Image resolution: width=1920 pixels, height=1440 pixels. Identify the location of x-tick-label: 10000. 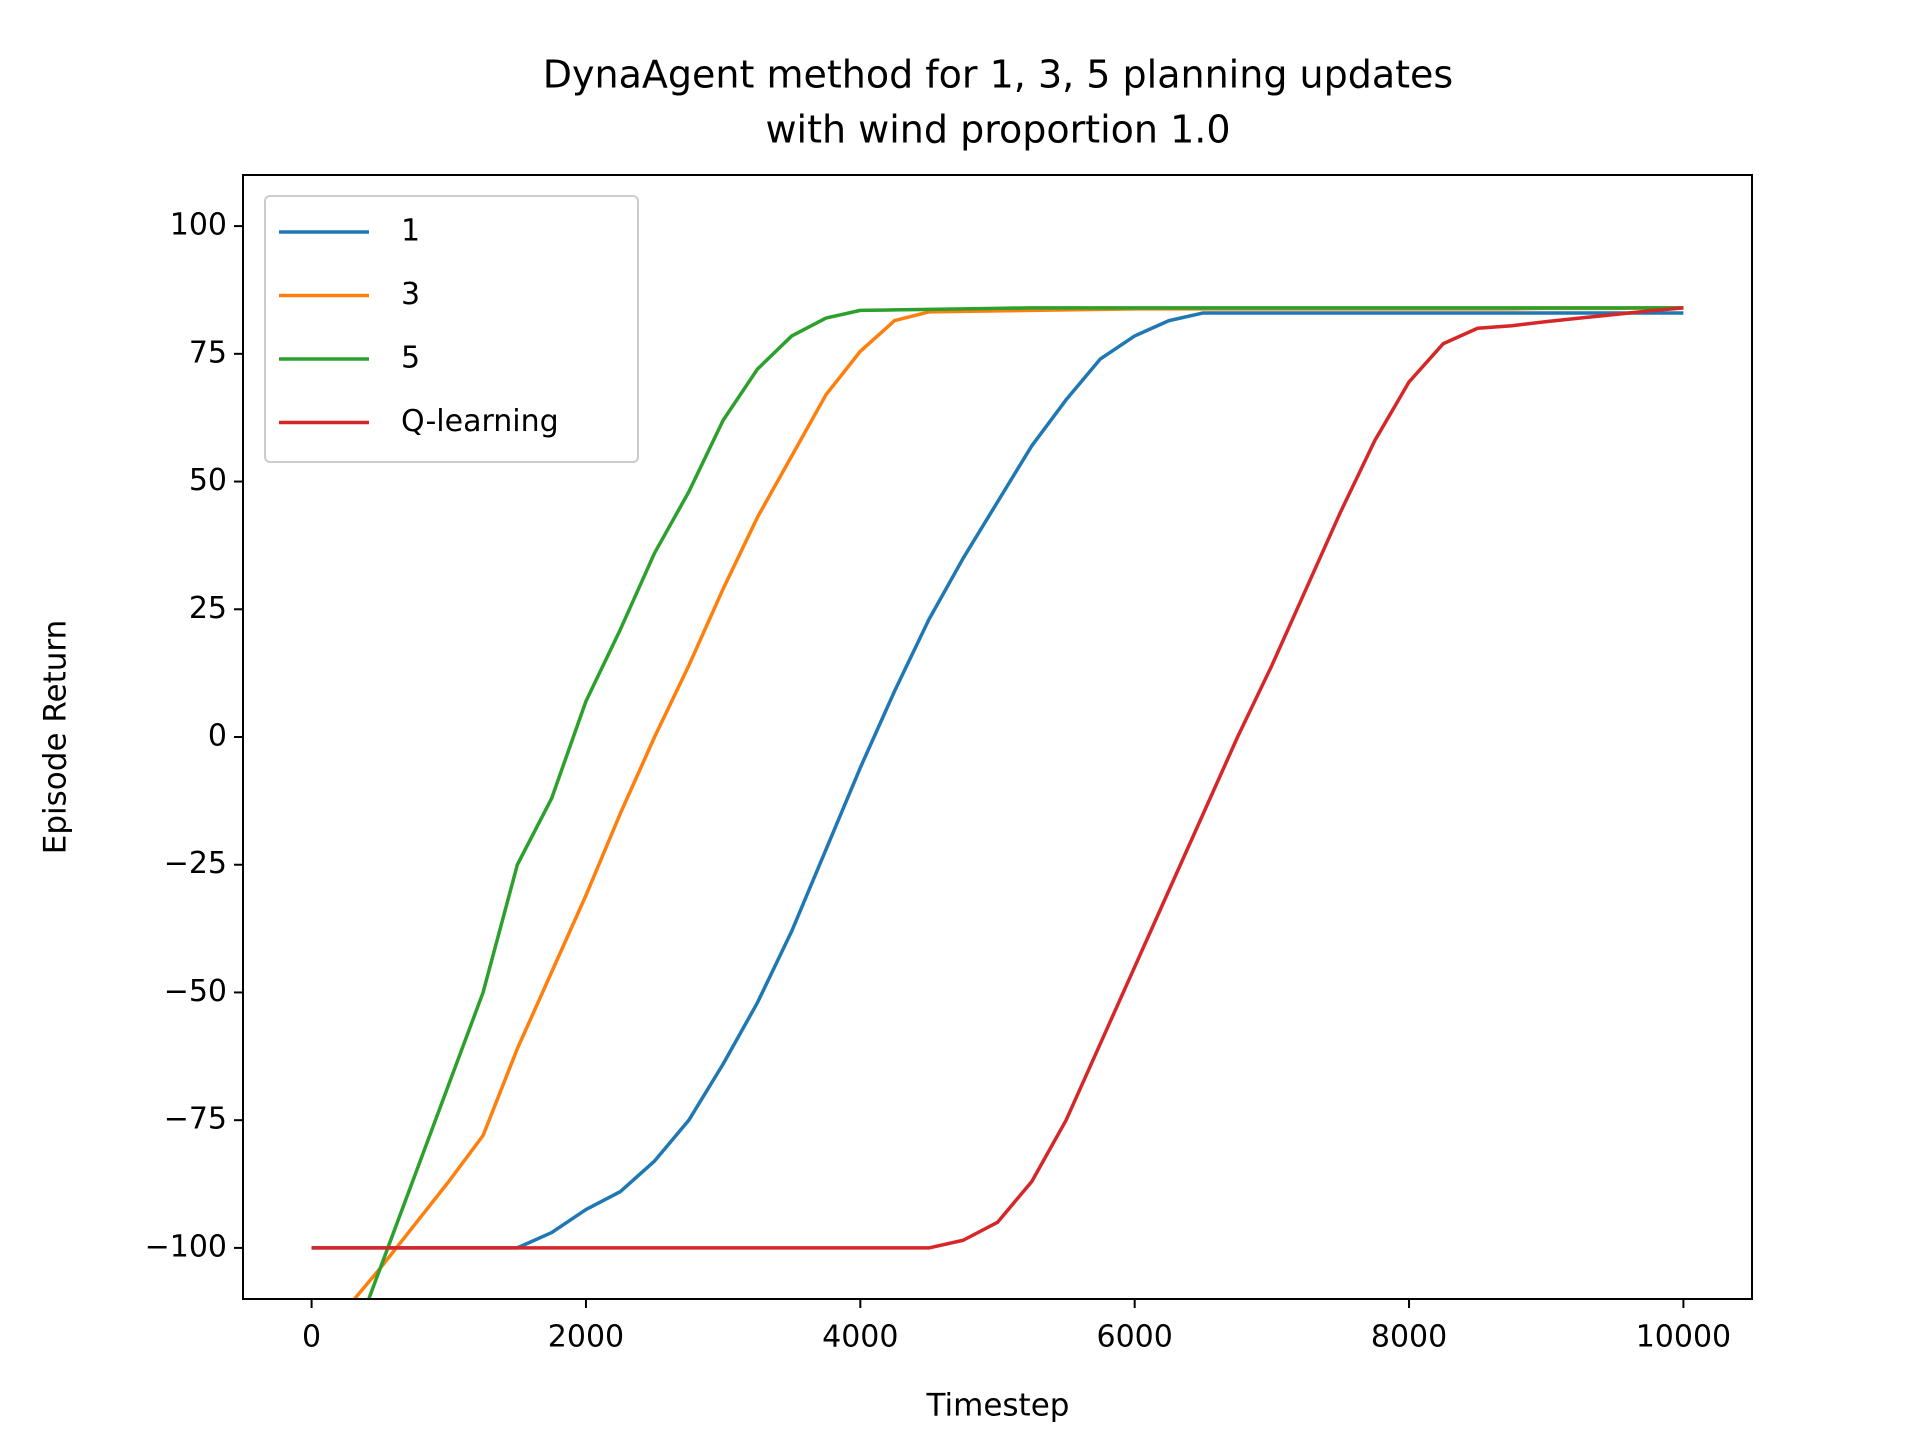
(1683, 1337).